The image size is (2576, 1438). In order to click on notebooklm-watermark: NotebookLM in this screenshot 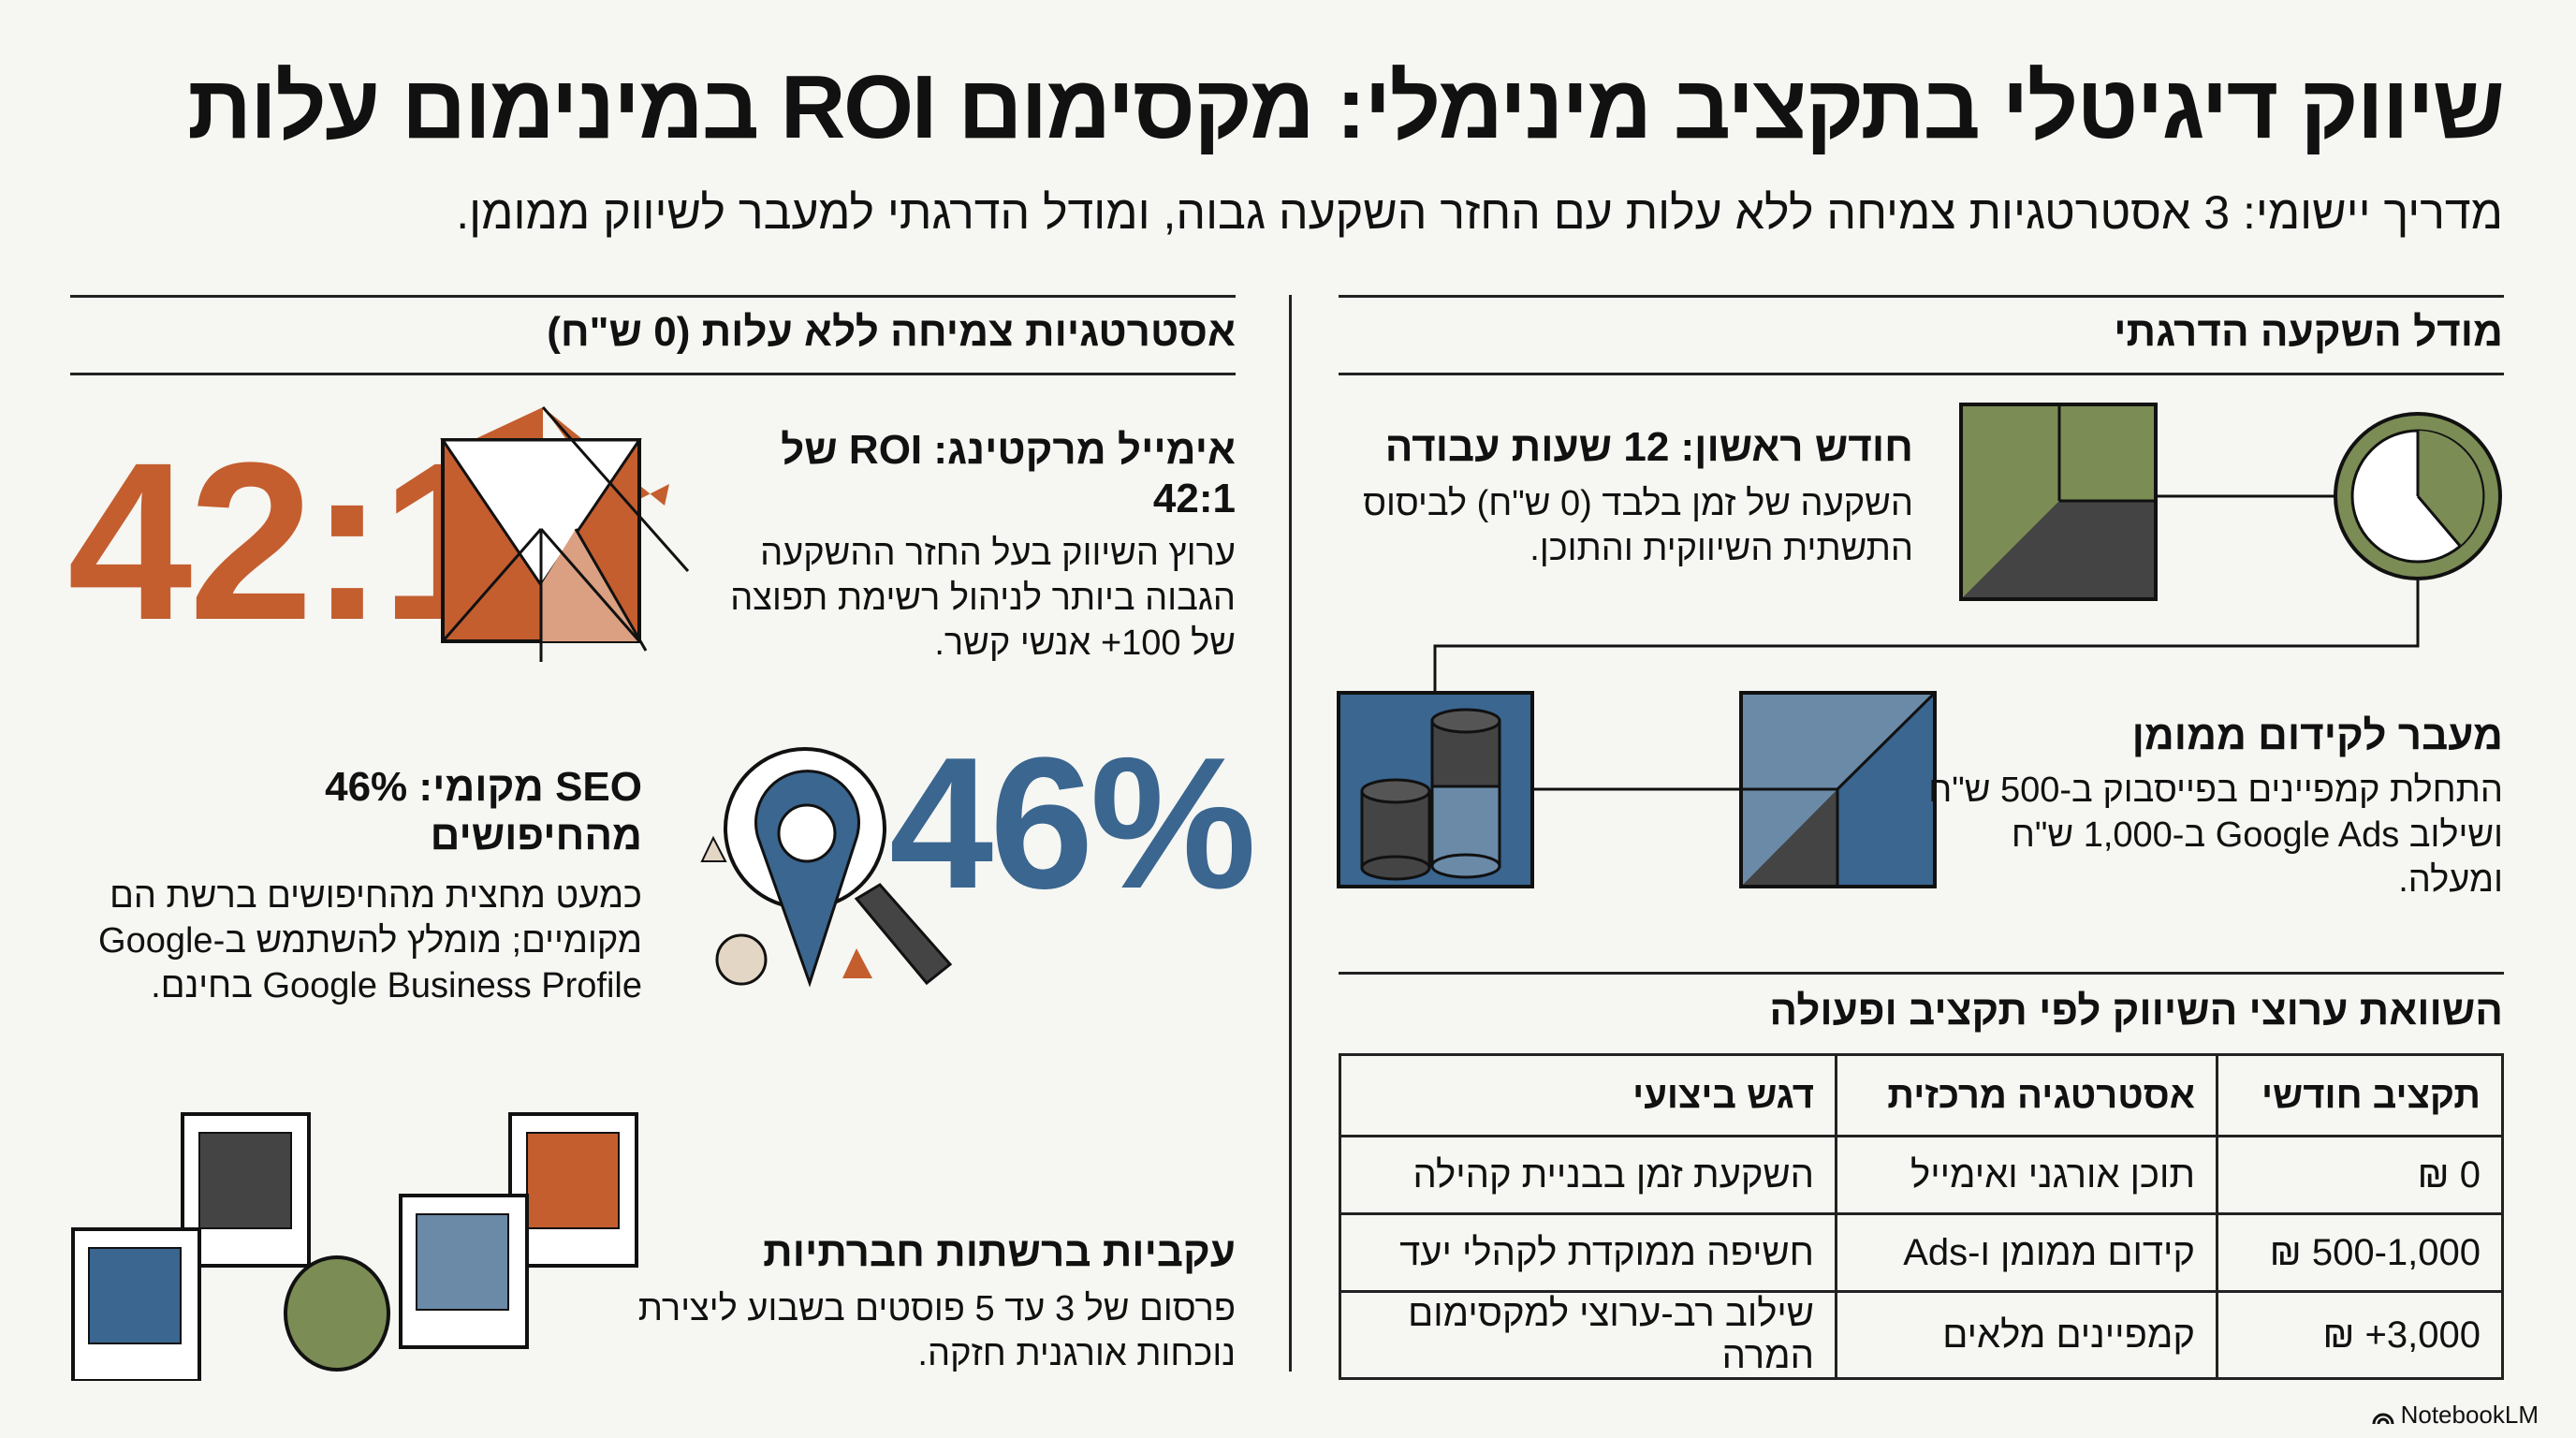, I will do `click(2455, 1415)`.